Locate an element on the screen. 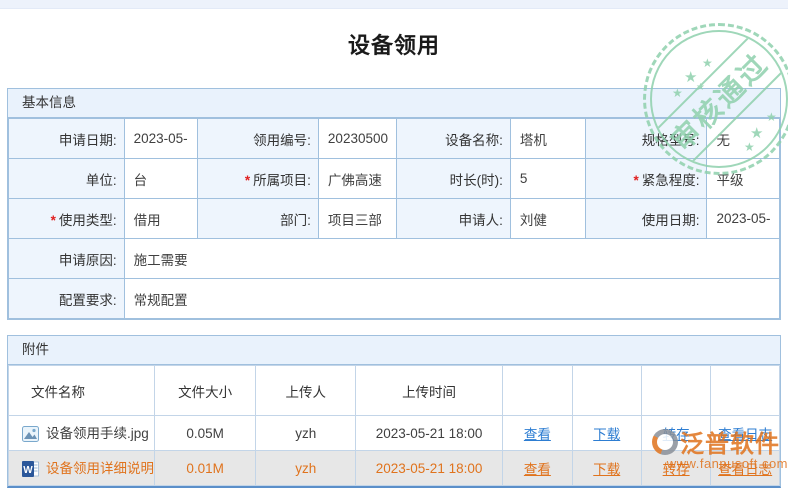  word-file-icon: W is located at coordinates (30, 470).